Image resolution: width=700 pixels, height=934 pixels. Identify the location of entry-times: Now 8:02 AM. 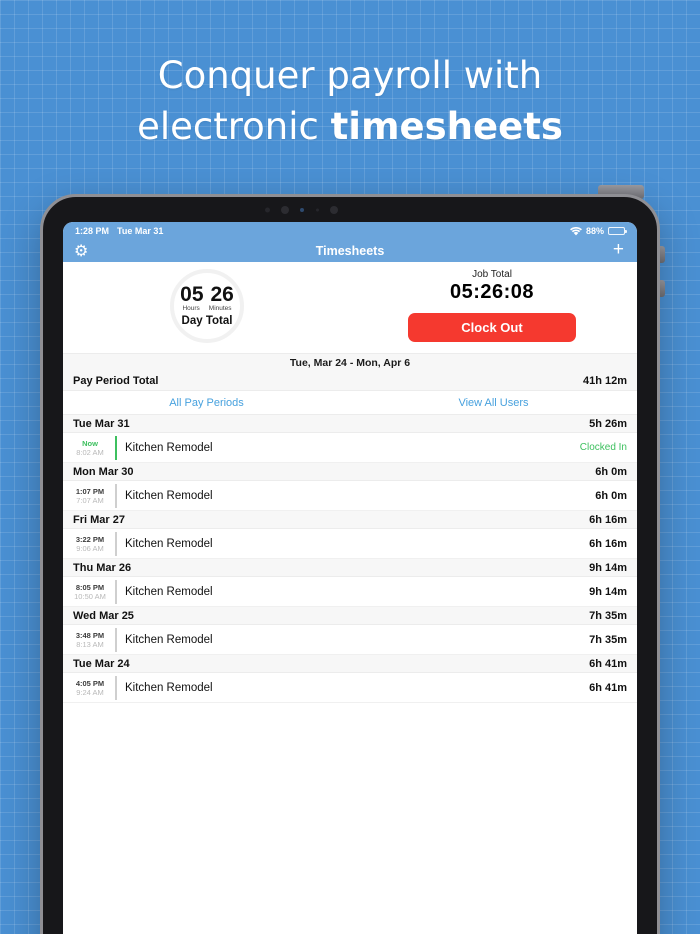
(90, 448).